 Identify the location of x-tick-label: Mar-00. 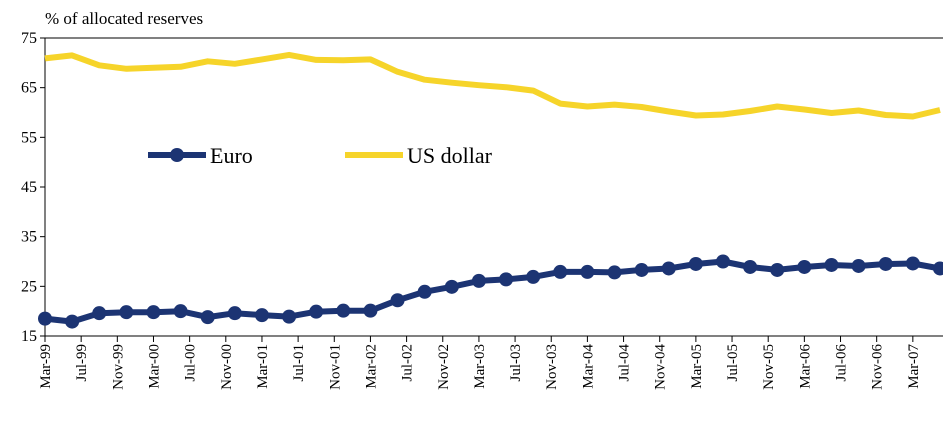
(154, 366).